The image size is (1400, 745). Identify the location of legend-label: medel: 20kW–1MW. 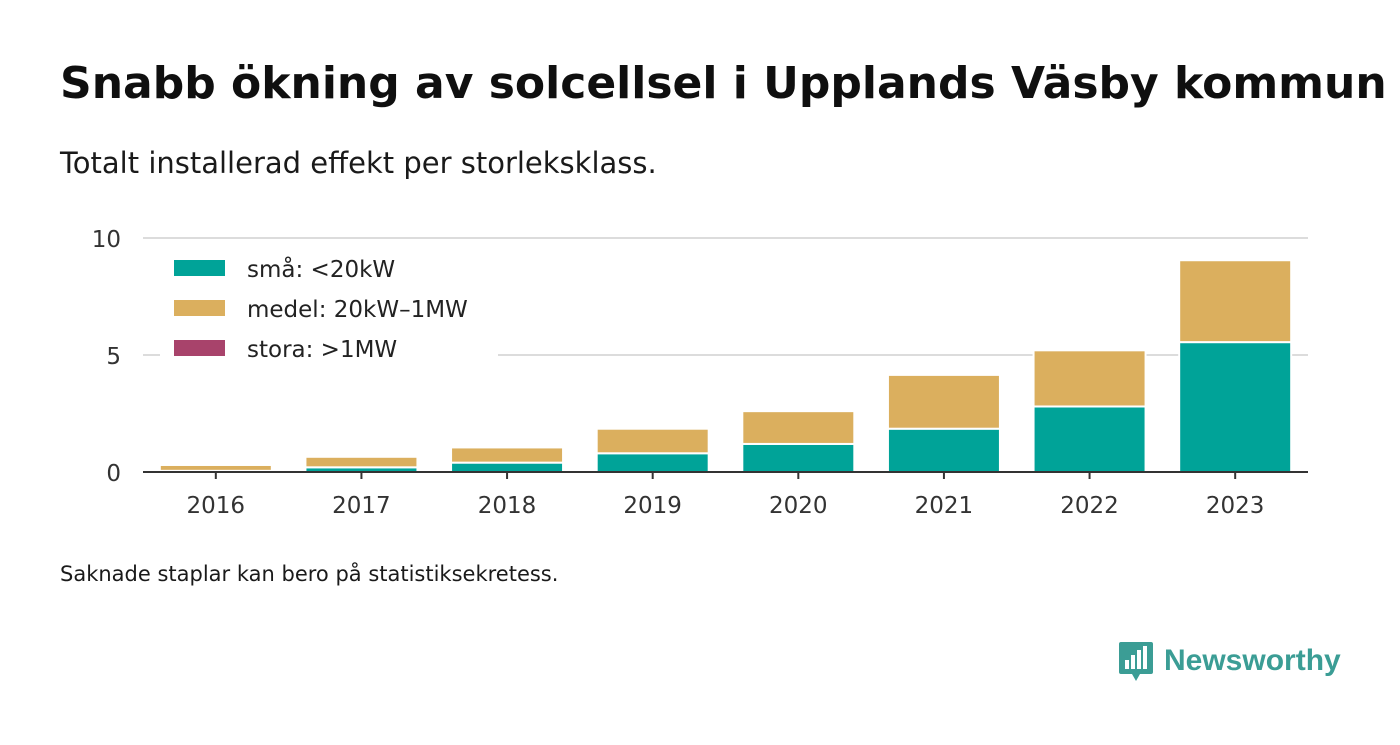
(357, 310).